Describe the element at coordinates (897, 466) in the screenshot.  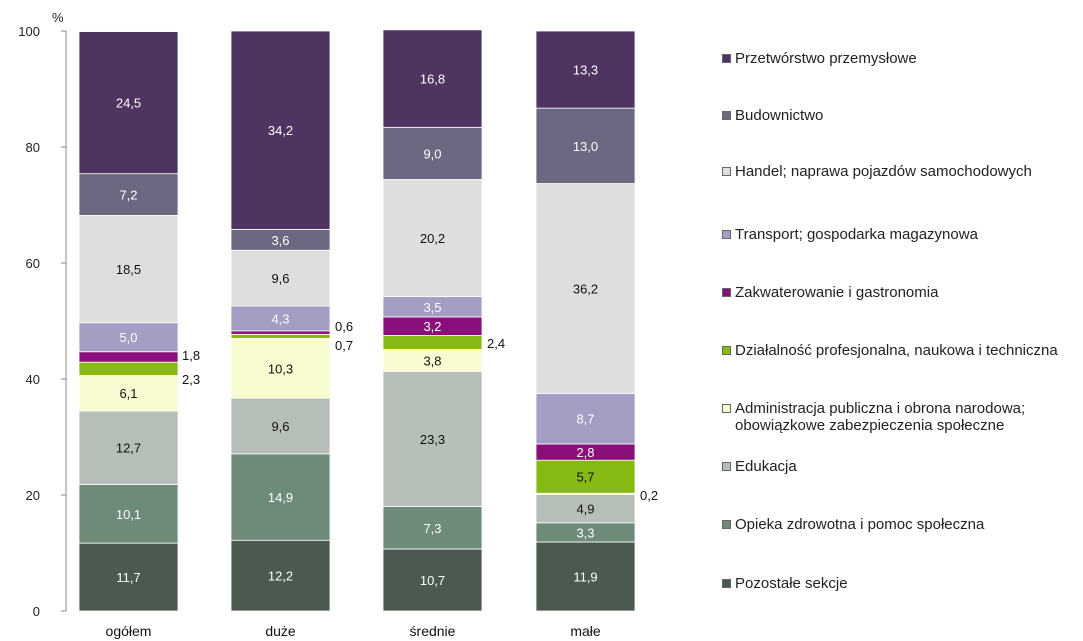
I see `legend-item: Edukacja` at that location.